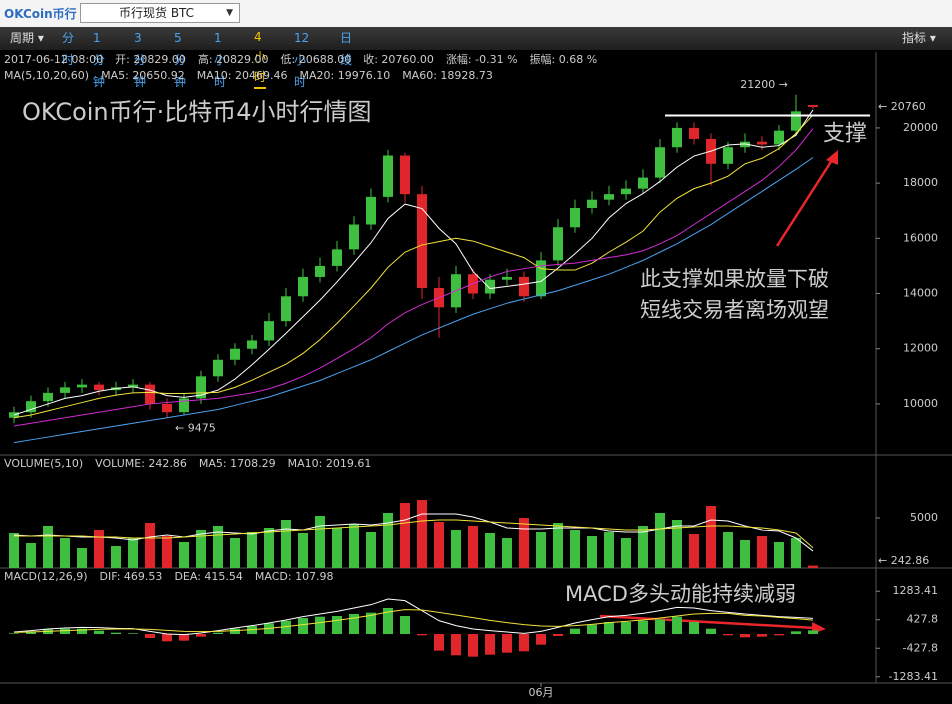  What do you see at coordinates (140, 60) in the screenshot?
I see `timeframe-tab: 3分钟` at bounding box center [140, 60].